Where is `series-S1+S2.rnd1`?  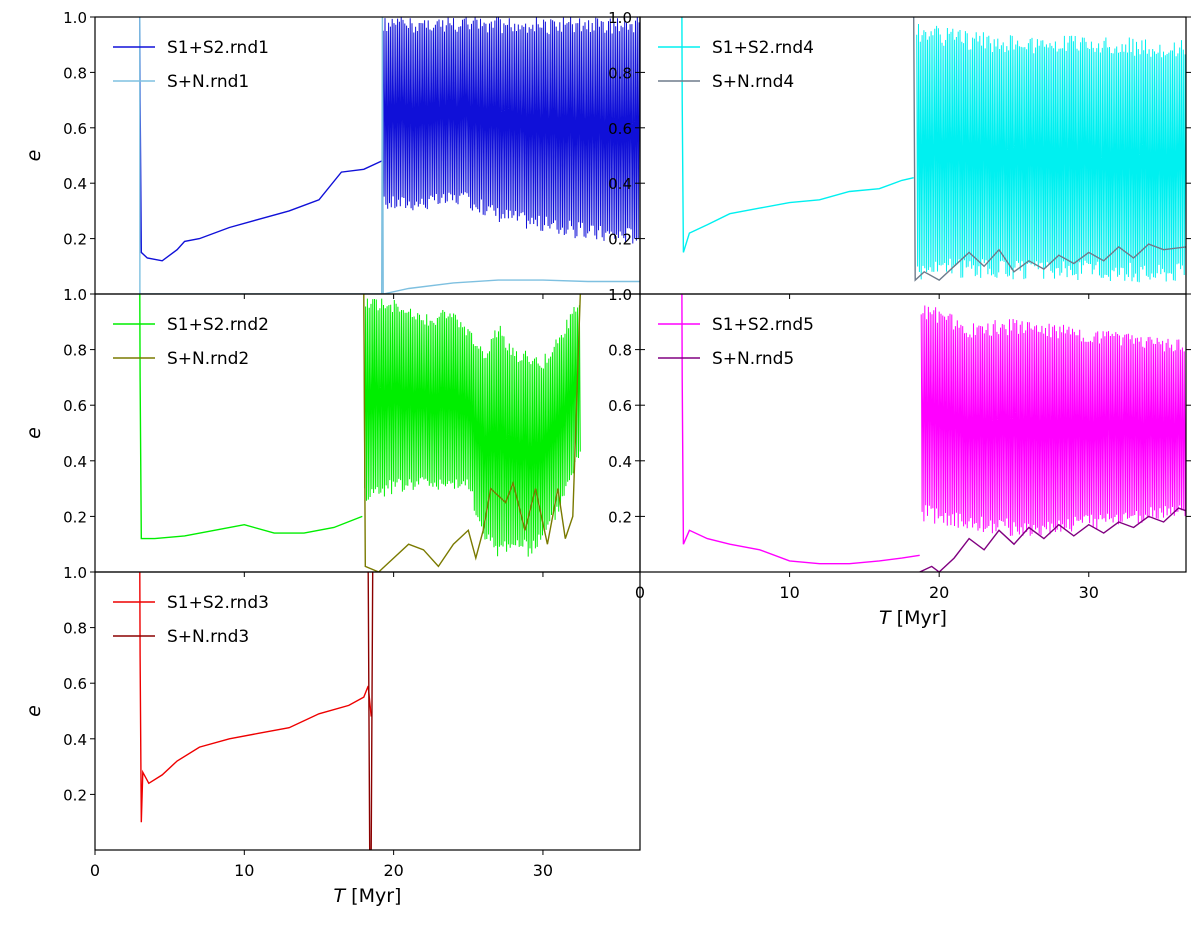
series-S1+S2.rnd1 is located at coordinates (389, 139).